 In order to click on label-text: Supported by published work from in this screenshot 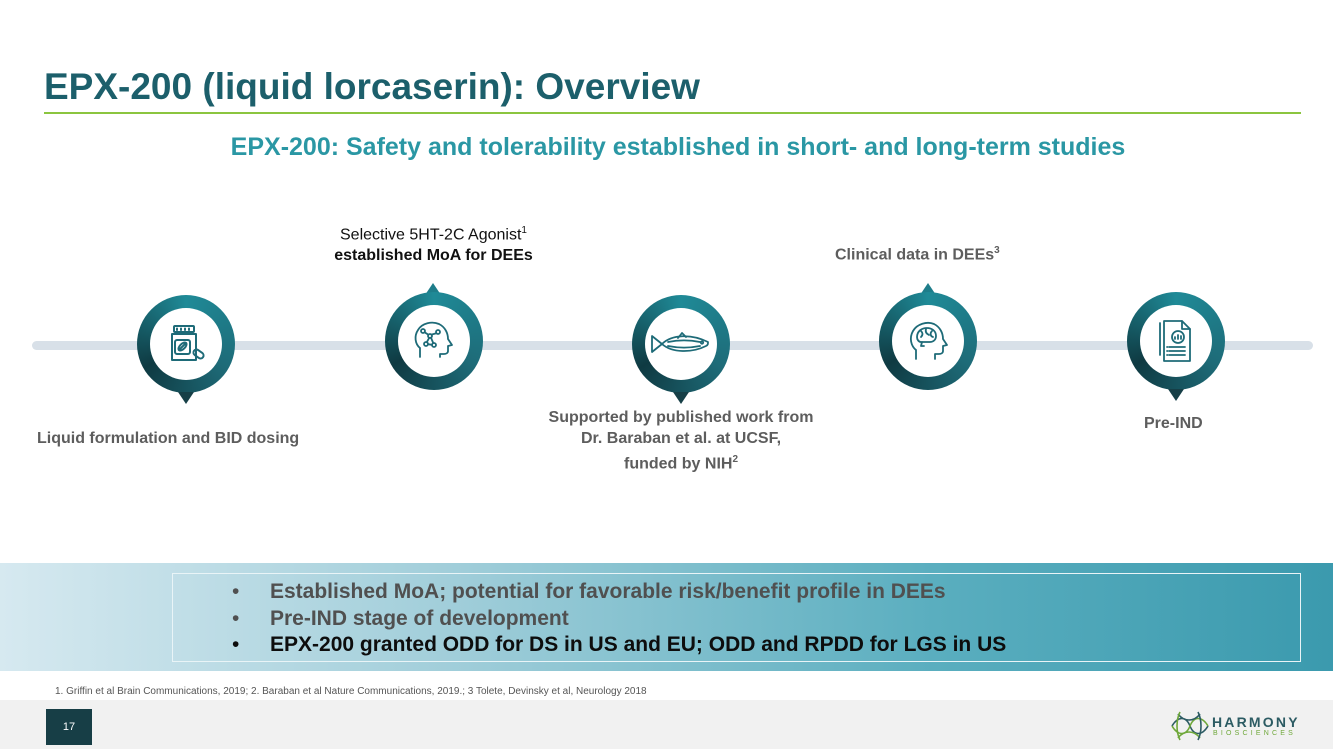, I will do `click(681, 417)`.